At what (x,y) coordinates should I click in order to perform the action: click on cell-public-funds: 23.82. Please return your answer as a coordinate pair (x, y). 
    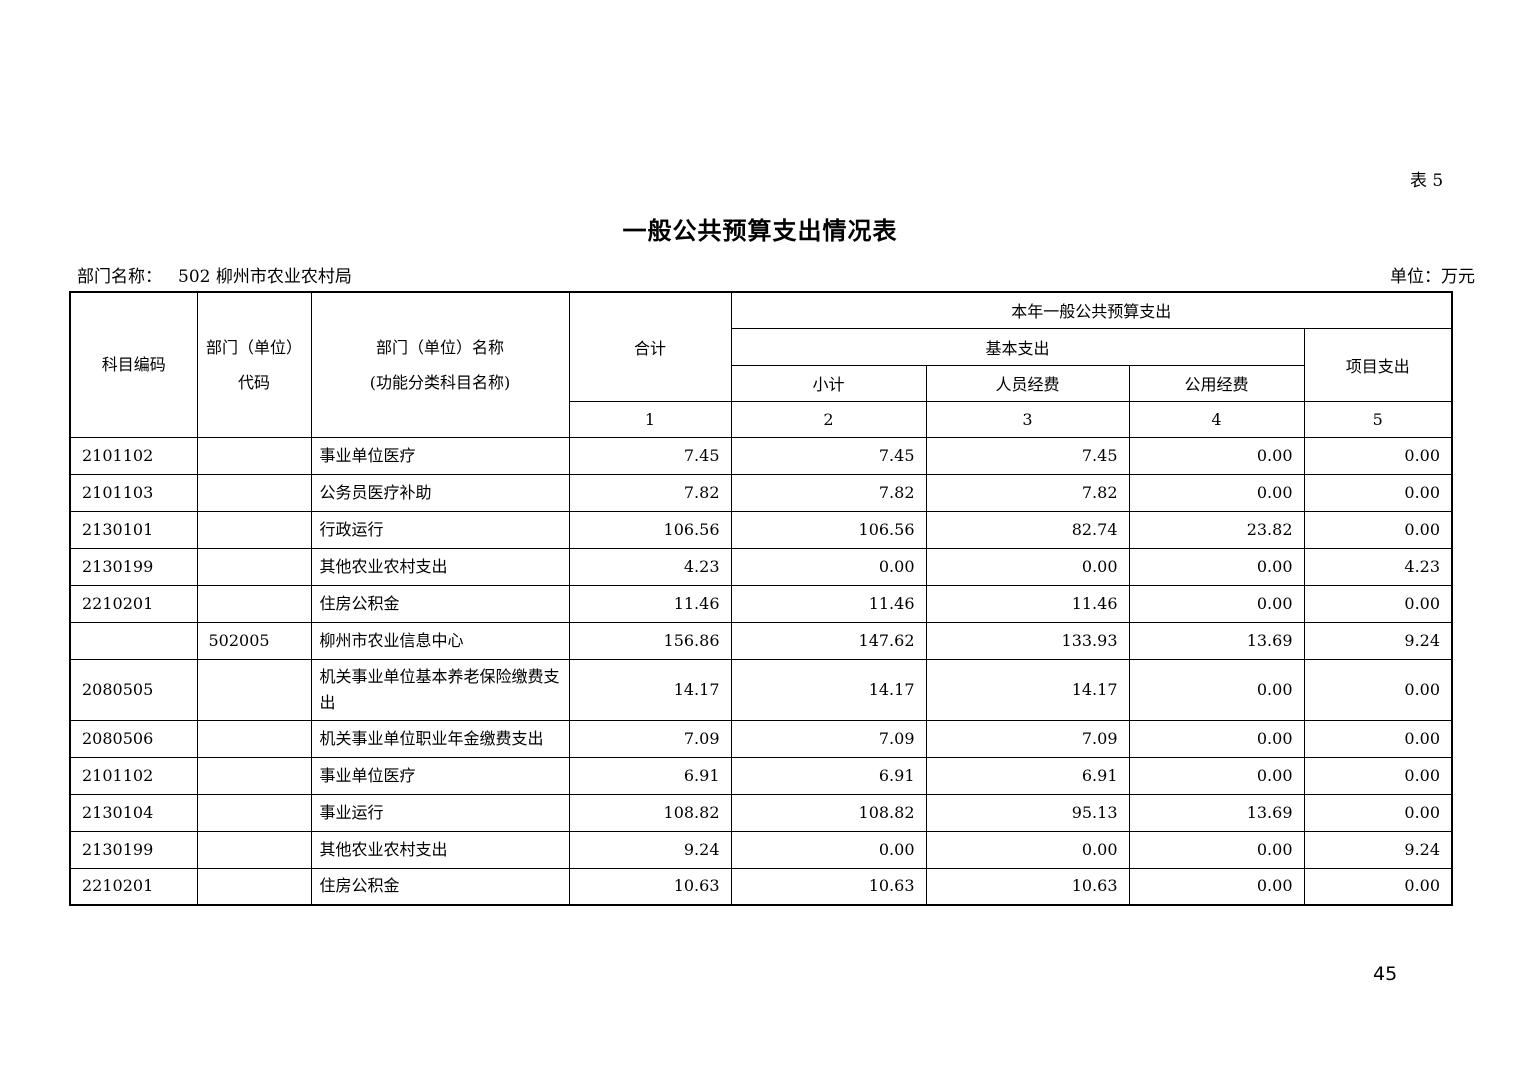
    Looking at the image, I should click on (1216, 529).